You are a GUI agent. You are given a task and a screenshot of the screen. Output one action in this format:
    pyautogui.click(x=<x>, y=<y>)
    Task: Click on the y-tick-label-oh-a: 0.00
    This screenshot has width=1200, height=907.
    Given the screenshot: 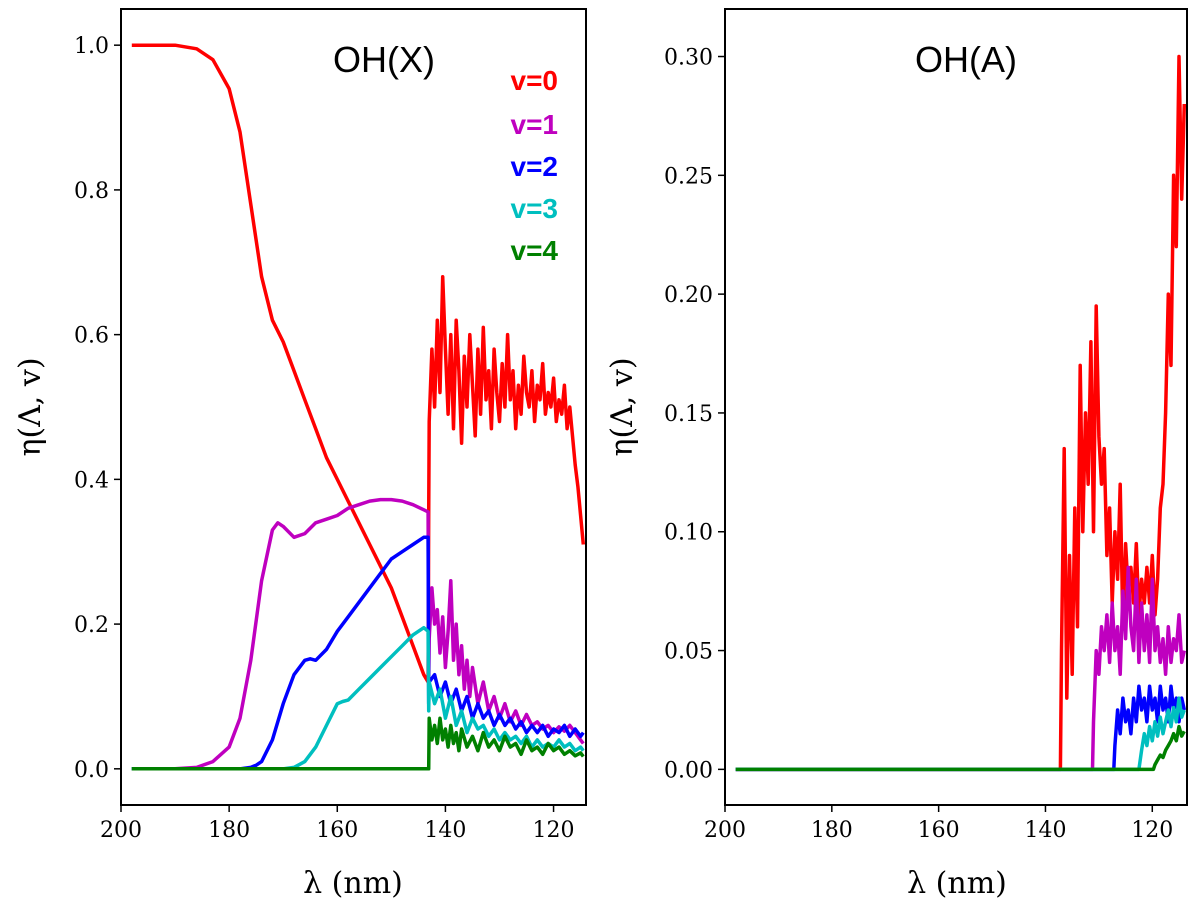 What is the action you would take?
    pyautogui.click(x=688, y=770)
    